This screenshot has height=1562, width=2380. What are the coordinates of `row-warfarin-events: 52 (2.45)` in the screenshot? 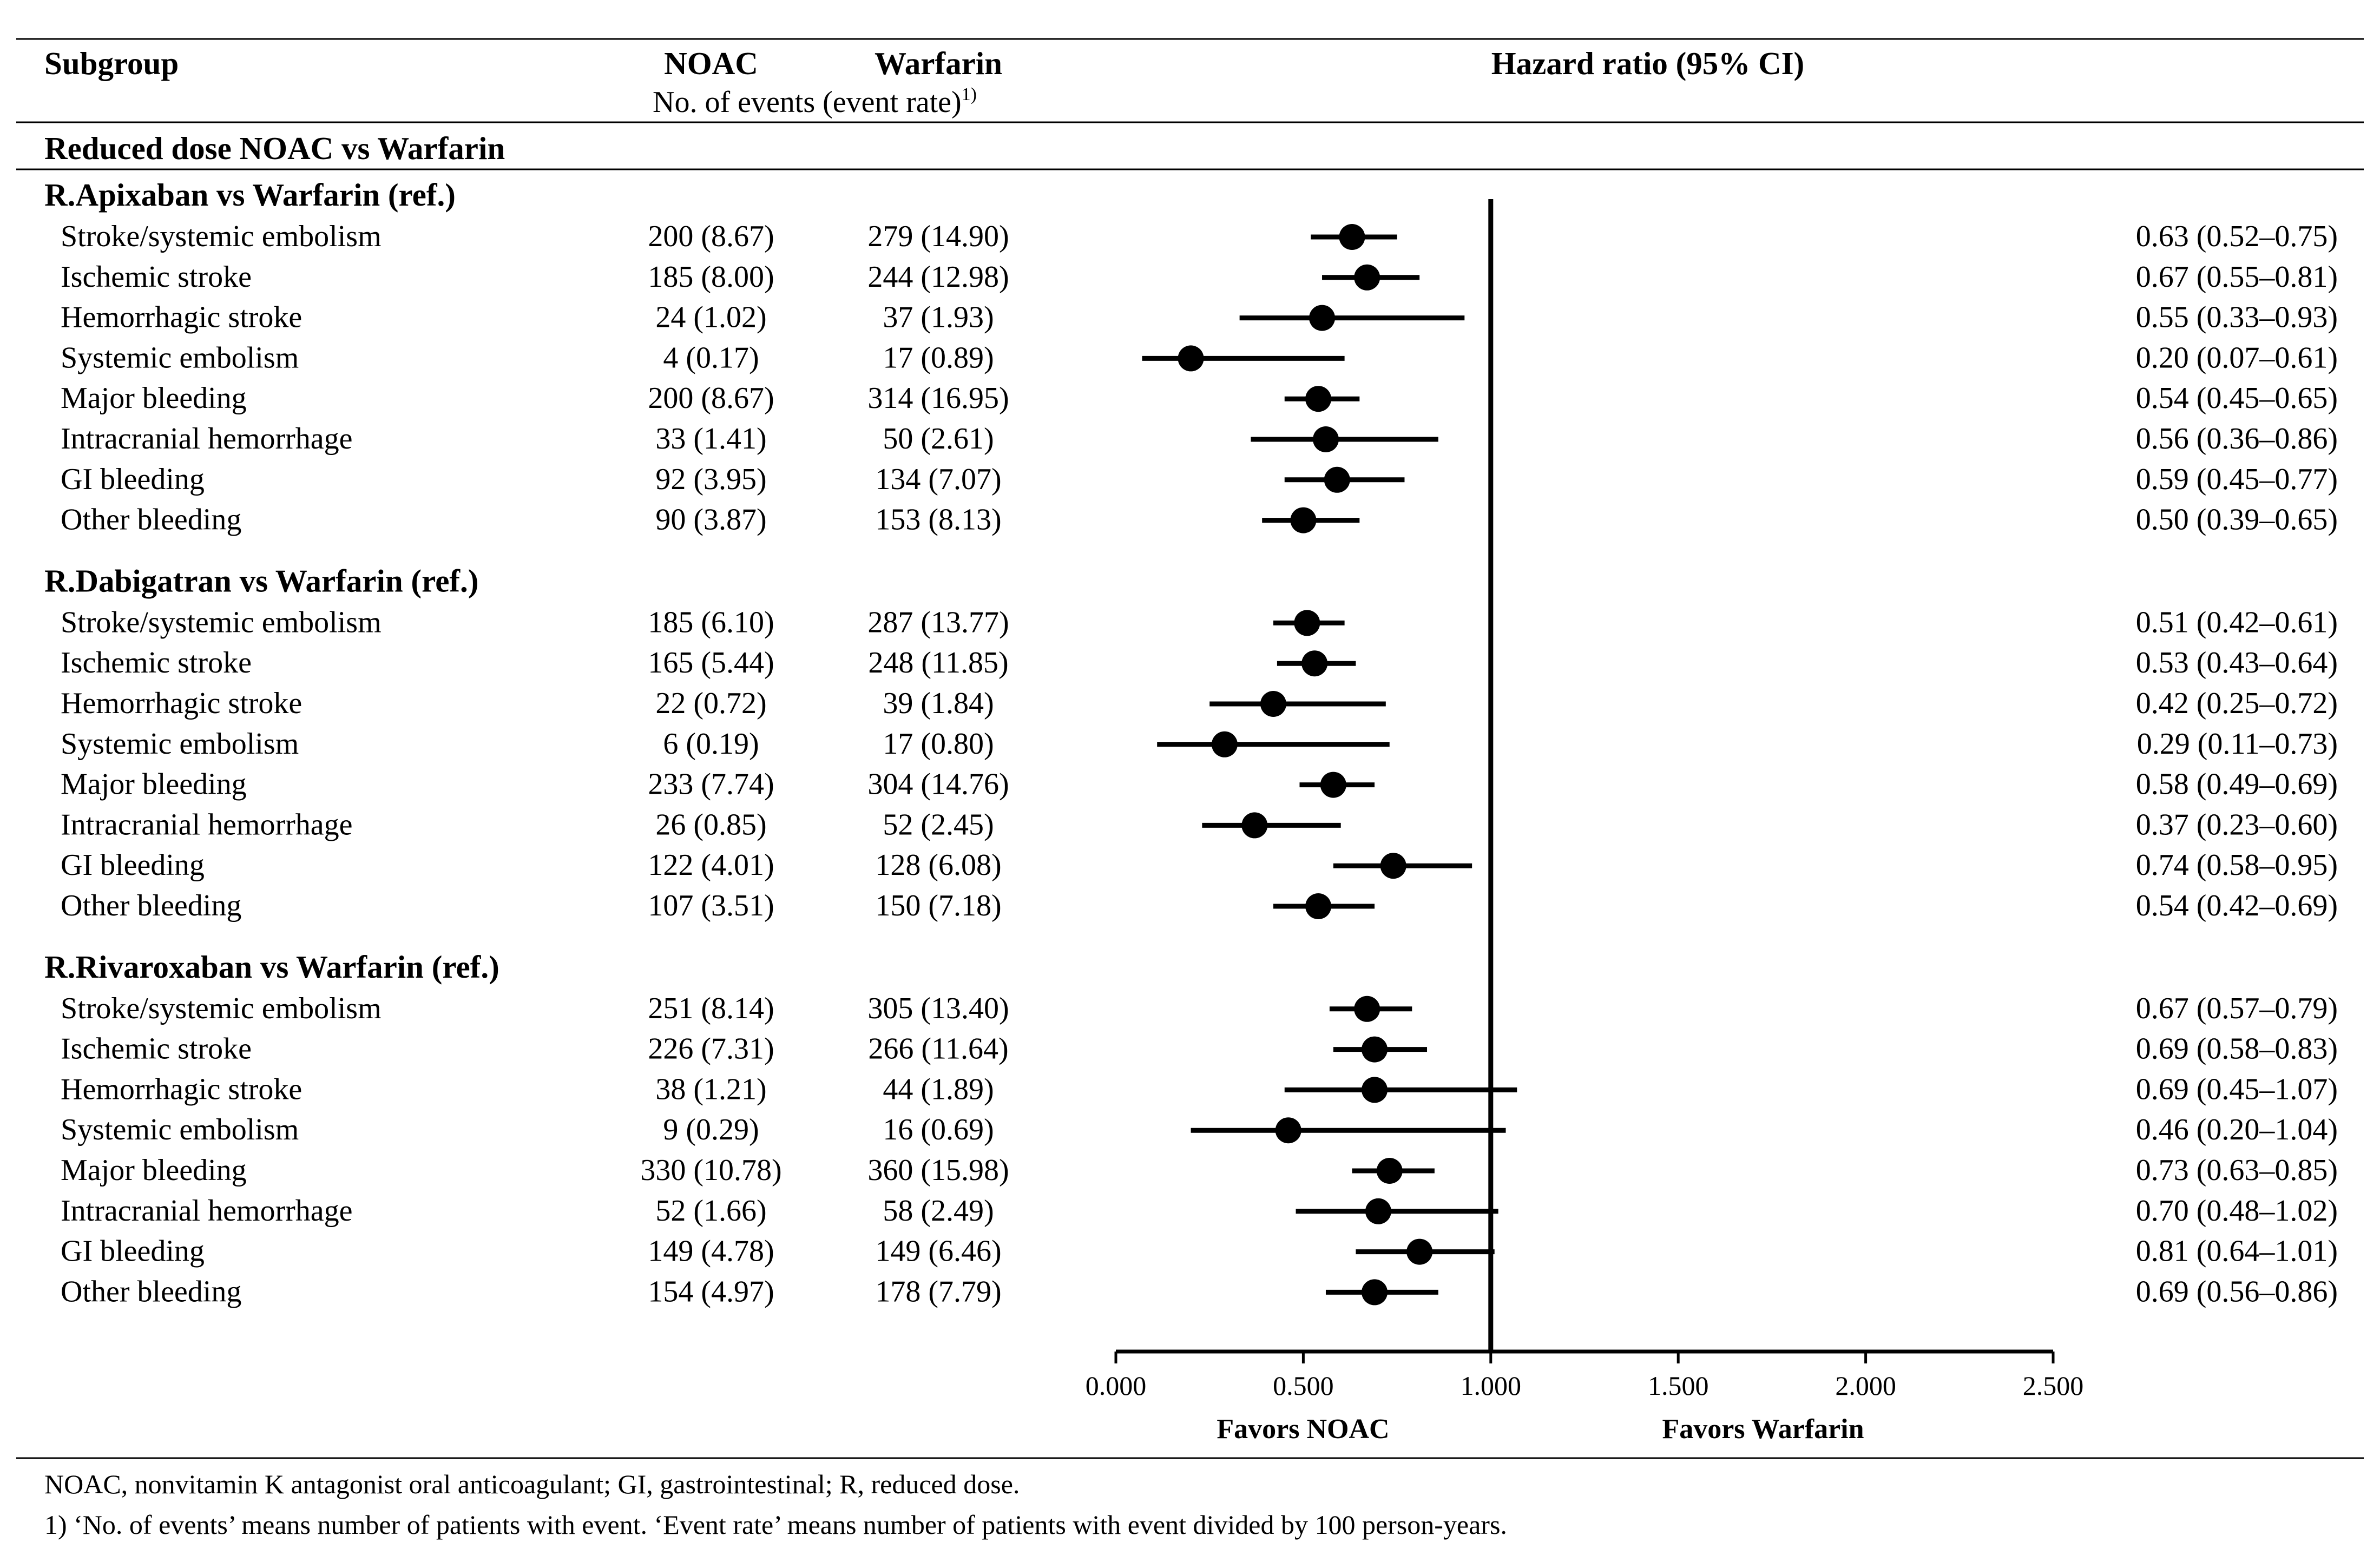 It's located at (939, 825).